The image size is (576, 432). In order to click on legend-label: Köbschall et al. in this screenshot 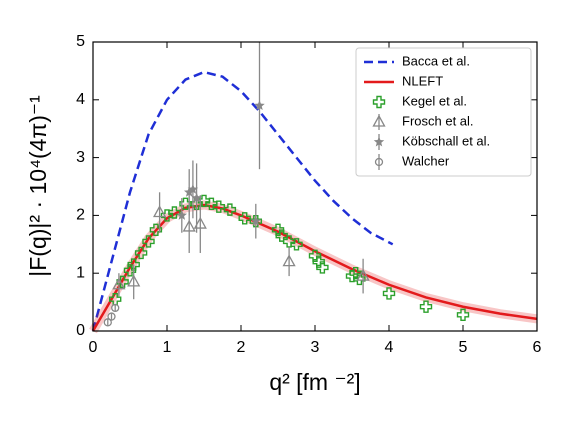, I will do `click(446, 140)`.